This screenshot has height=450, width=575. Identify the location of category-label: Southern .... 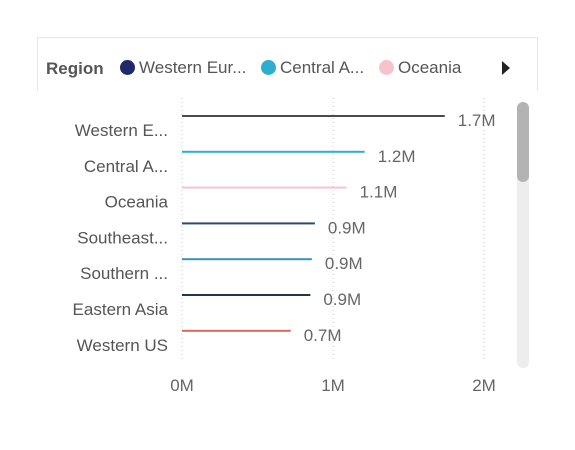
(124, 273).